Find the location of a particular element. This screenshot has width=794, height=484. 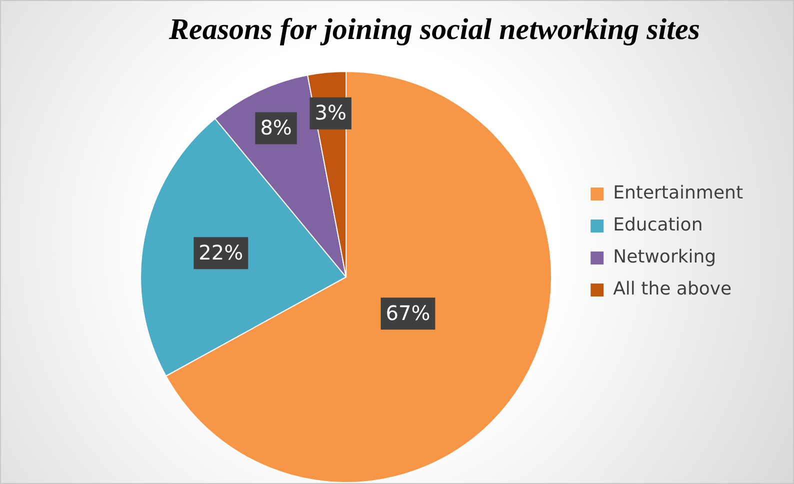

legend-label: Networking is located at coordinates (664, 257).